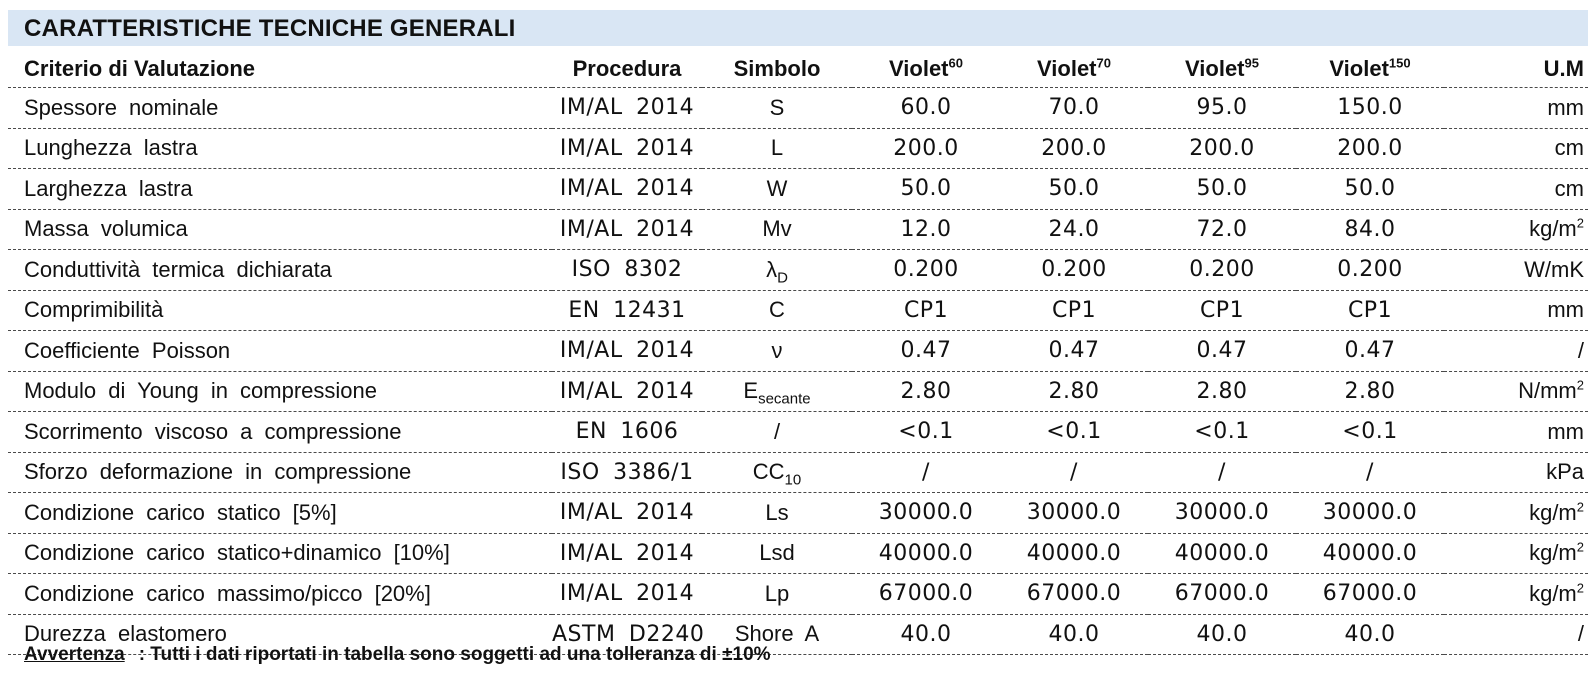  I want to click on symbol-text: CC, so click(768, 472).